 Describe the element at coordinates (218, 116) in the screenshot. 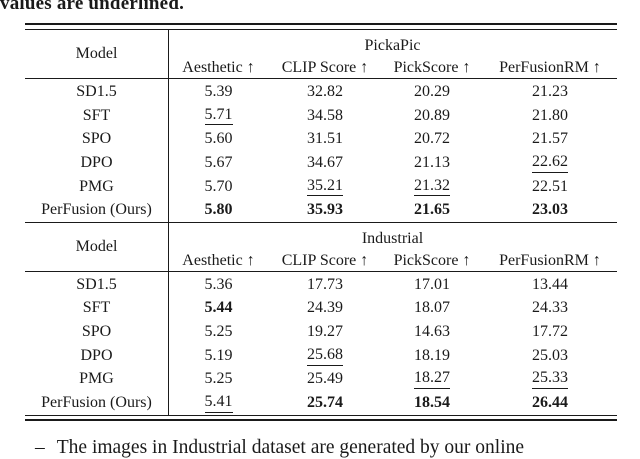

I see `metric-value: 5.71` at that location.